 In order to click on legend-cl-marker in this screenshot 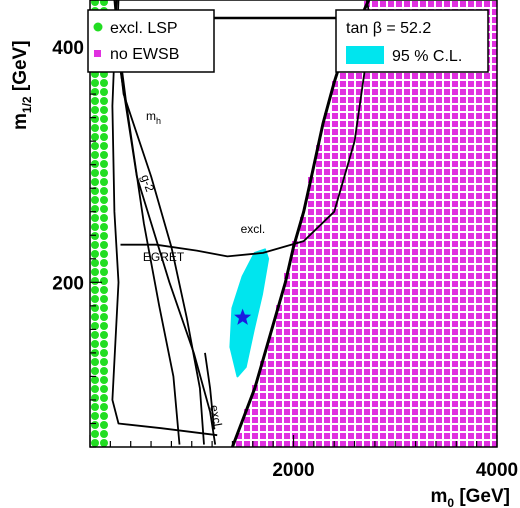, I will do `click(365, 55)`.